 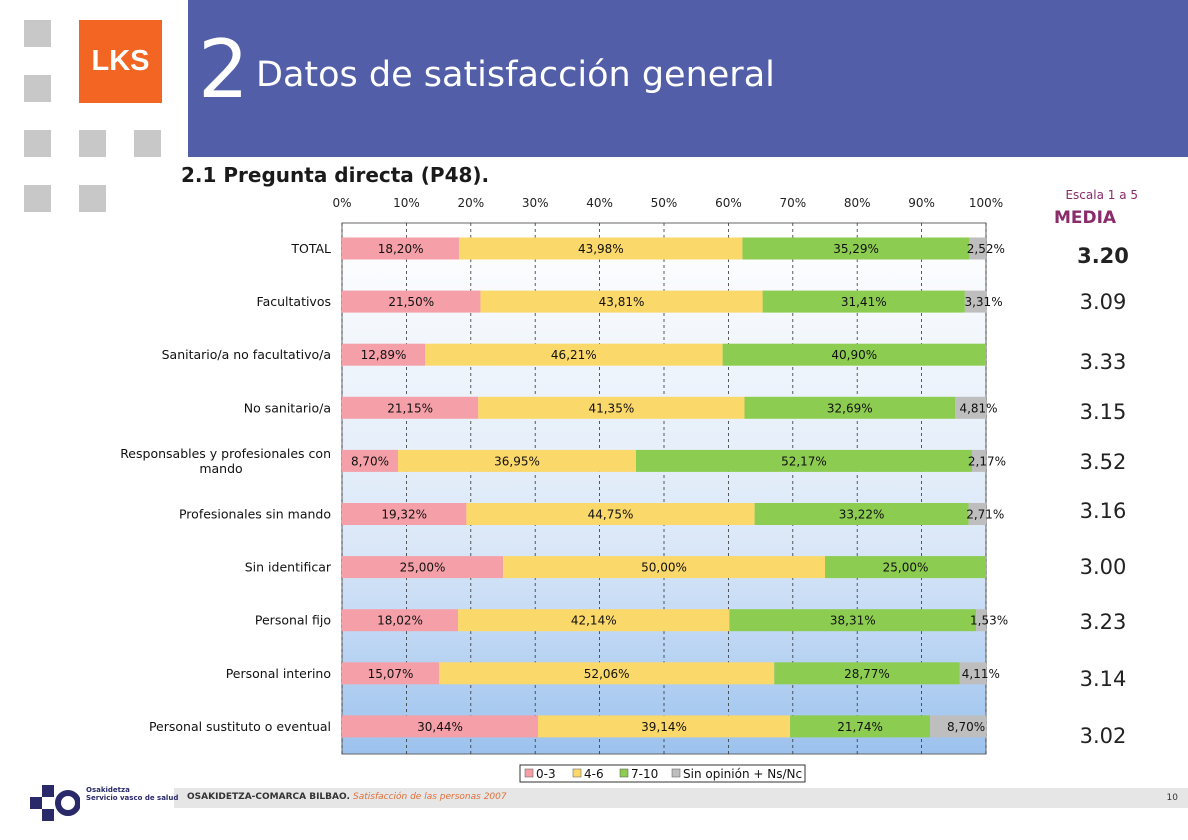 I want to click on data-label: 52,06%, so click(x=607, y=674).